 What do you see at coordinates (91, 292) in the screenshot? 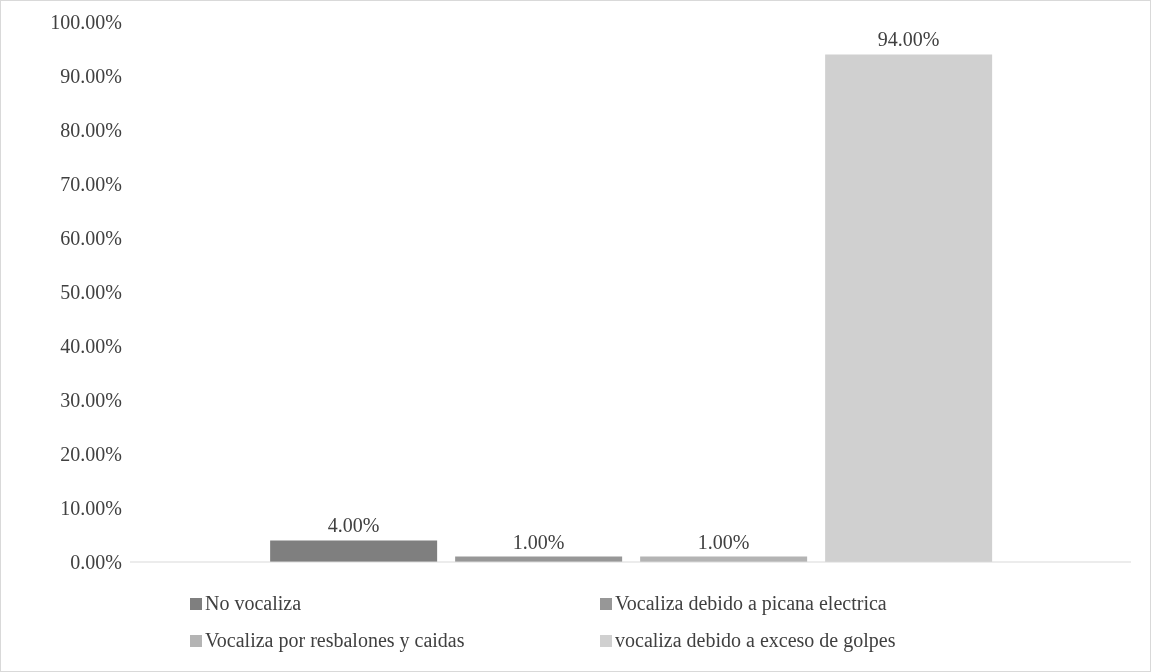
I see `y-tick-label: 50.00%` at bounding box center [91, 292].